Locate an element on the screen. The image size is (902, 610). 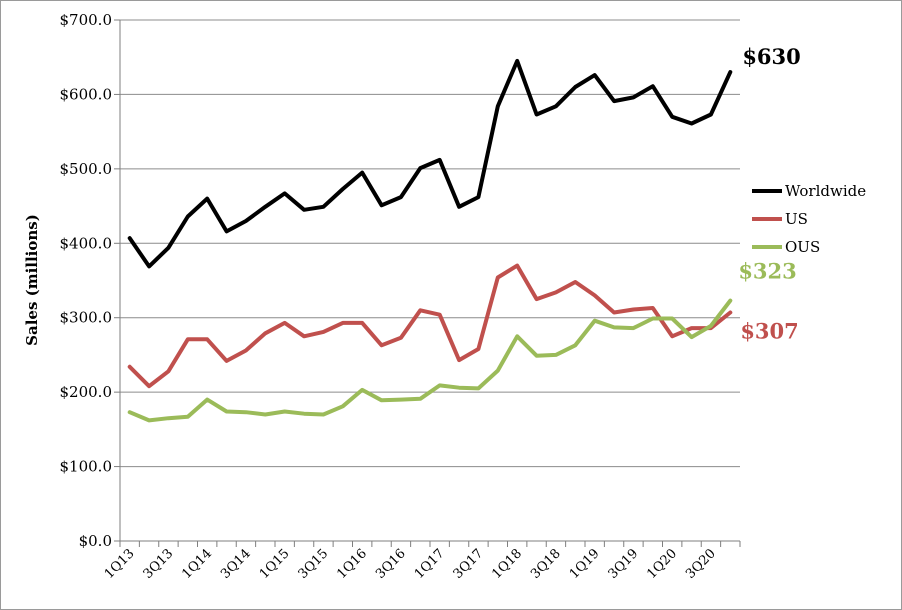
x-tick-label: 1Q19 is located at coordinates (585, 564).